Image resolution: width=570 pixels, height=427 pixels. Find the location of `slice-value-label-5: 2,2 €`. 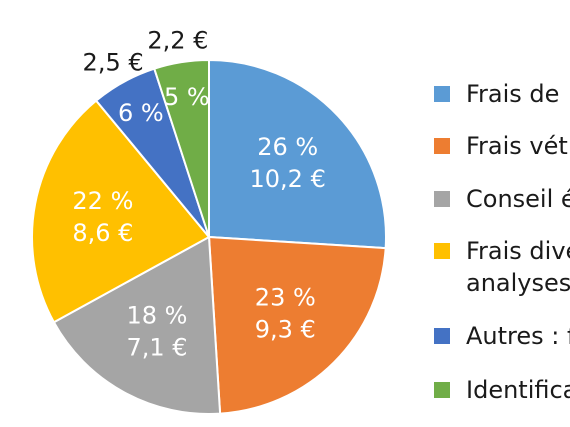

slice-value-label-5: 2,2 € is located at coordinates (177, 41).